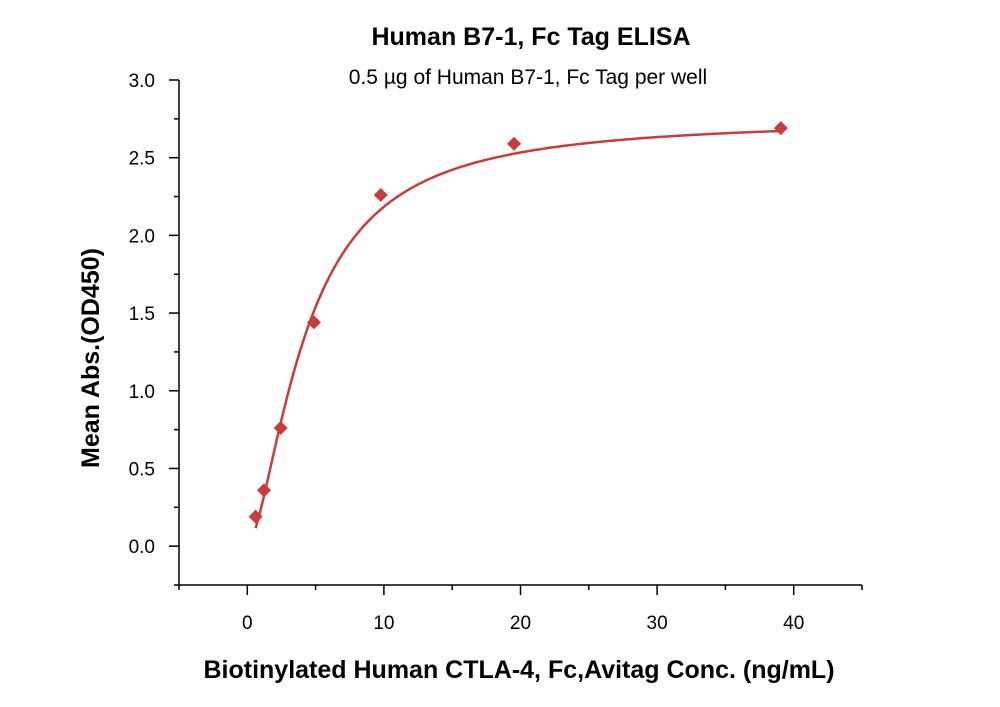  What do you see at coordinates (657, 623) in the screenshot?
I see `x-tick-label: 30` at bounding box center [657, 623].